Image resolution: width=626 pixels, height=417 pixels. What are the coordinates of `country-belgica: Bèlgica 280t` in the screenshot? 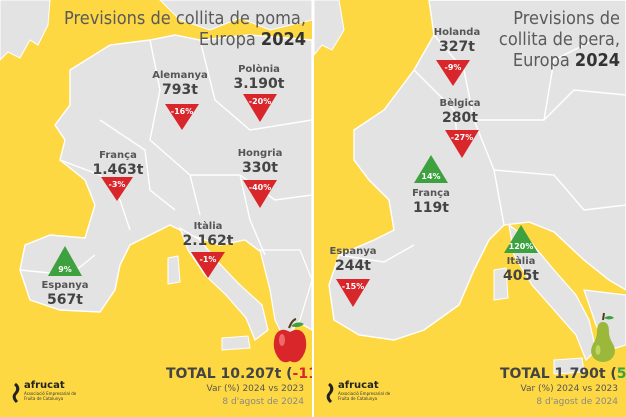 It's located at (460, 112).